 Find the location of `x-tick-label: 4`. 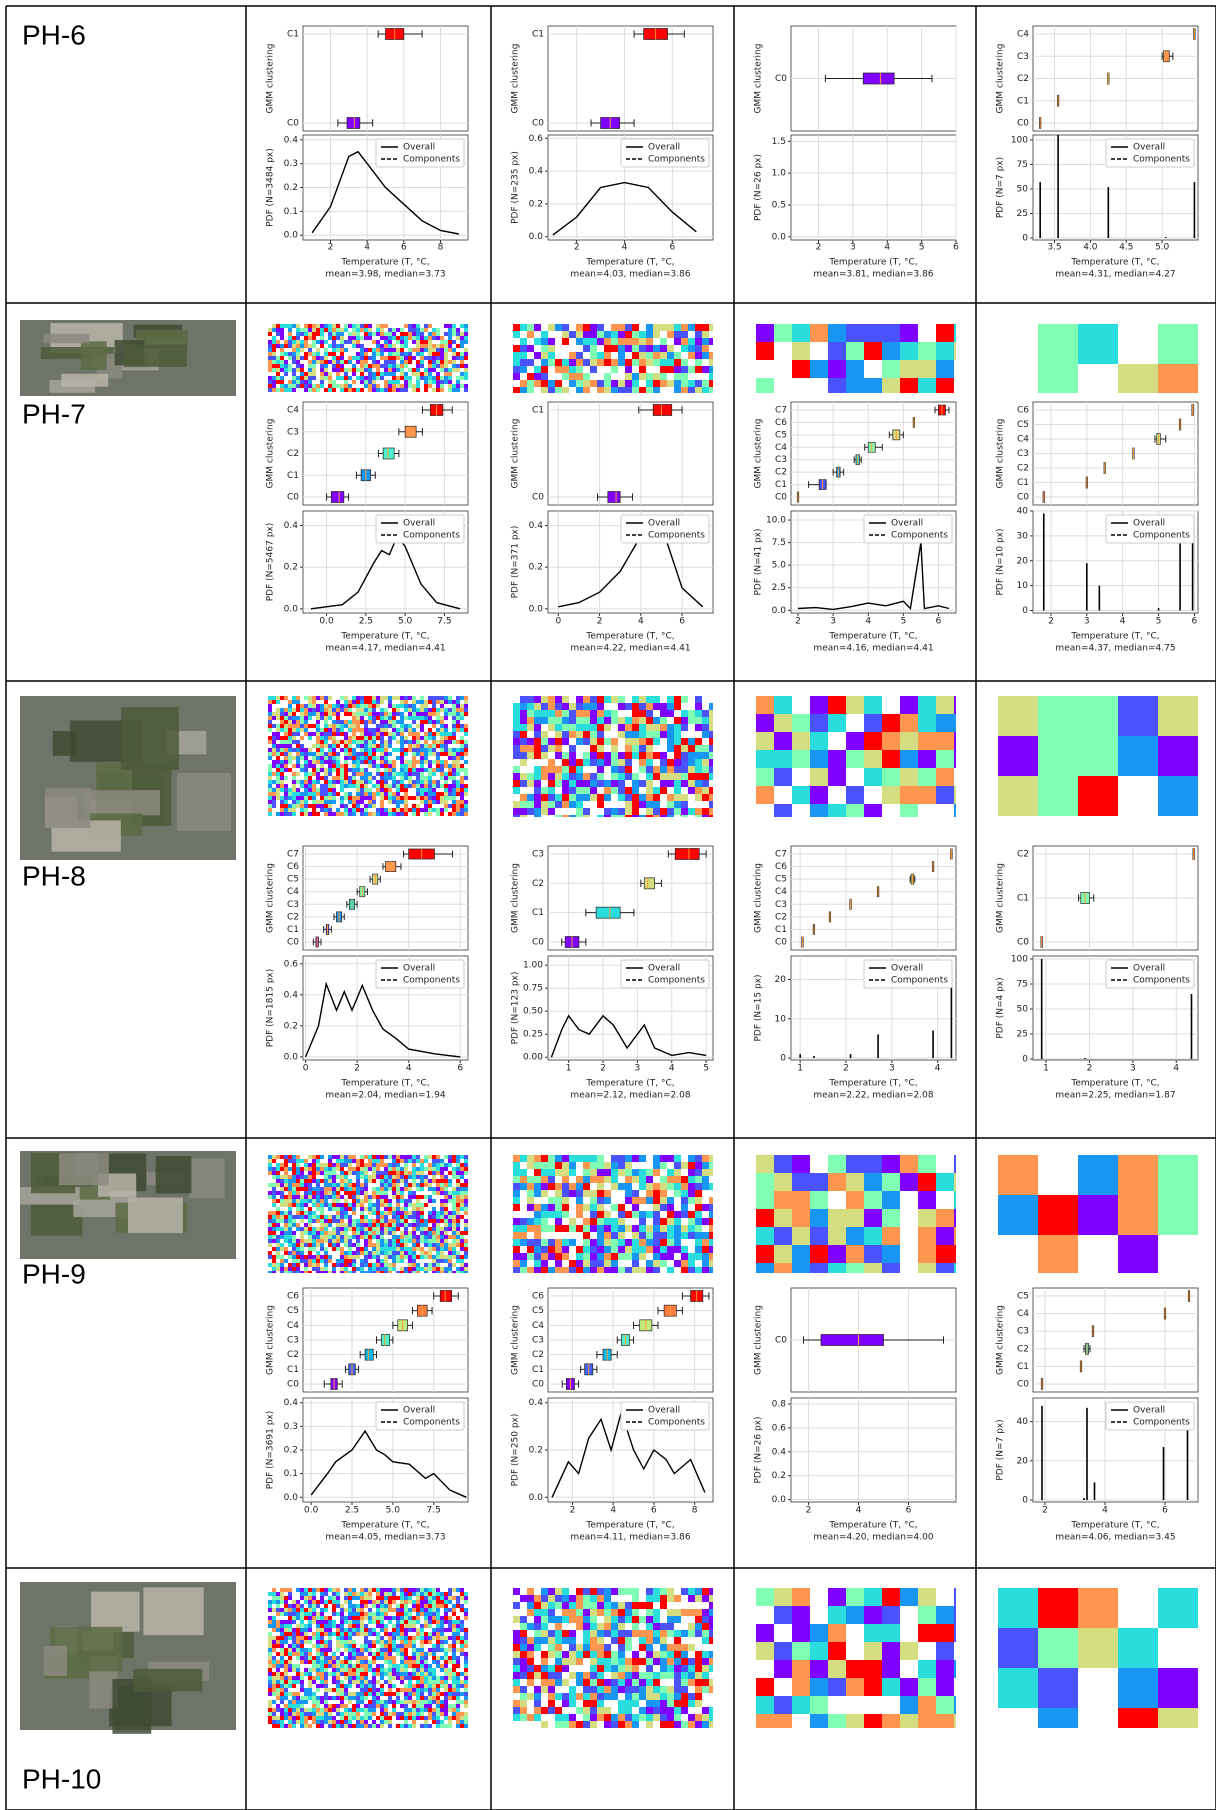

x-tick-label: 4 is located at coordinates (1123, 622).